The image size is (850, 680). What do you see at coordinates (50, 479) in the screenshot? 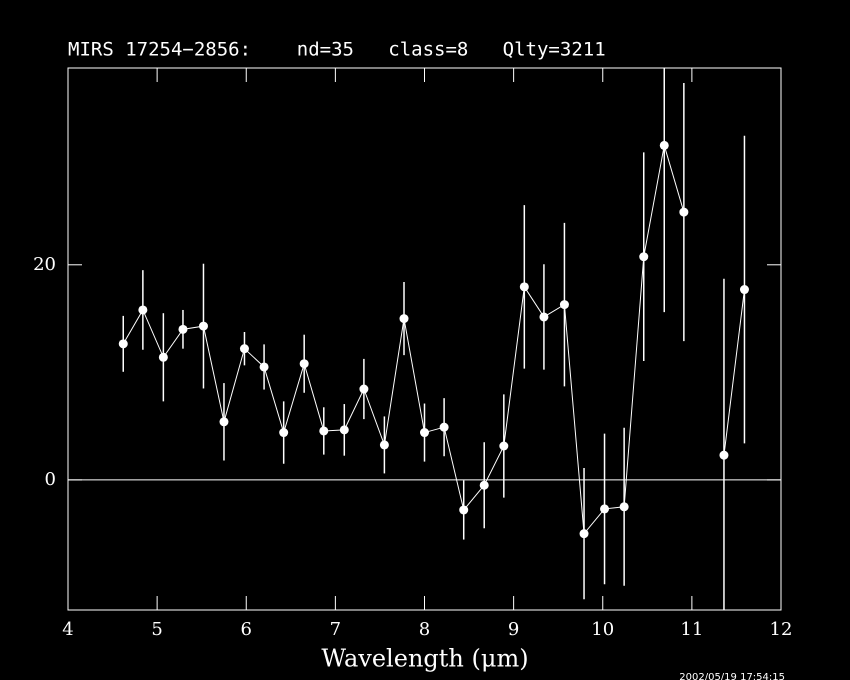
I see `y-tick-label: 0` at bounding box center [50, 479].